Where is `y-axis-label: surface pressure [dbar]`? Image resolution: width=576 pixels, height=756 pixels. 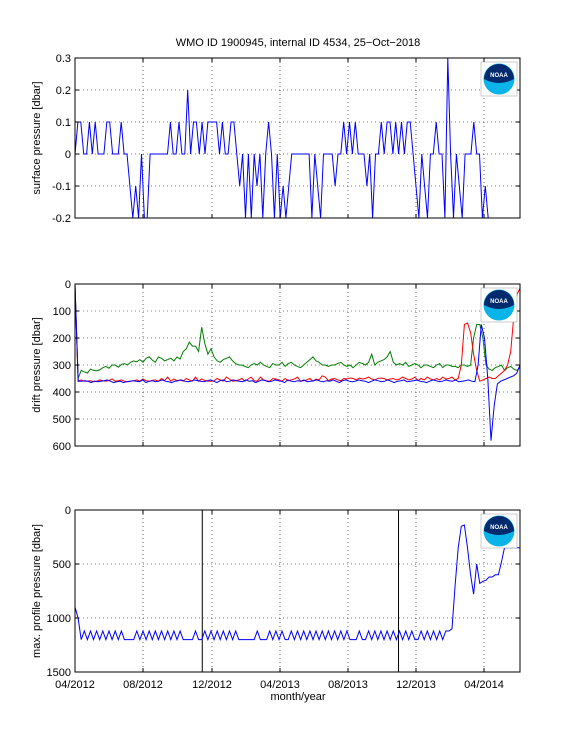
y-axis-label: surface pressure [dbar] is located at coordinates (37, 137).